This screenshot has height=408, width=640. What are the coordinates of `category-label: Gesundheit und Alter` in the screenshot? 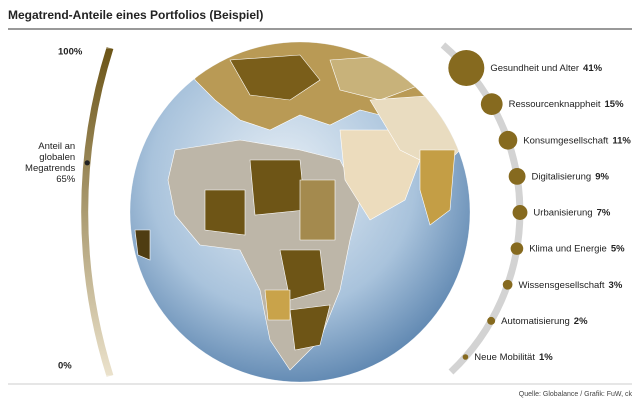 It's located at (534, 68).